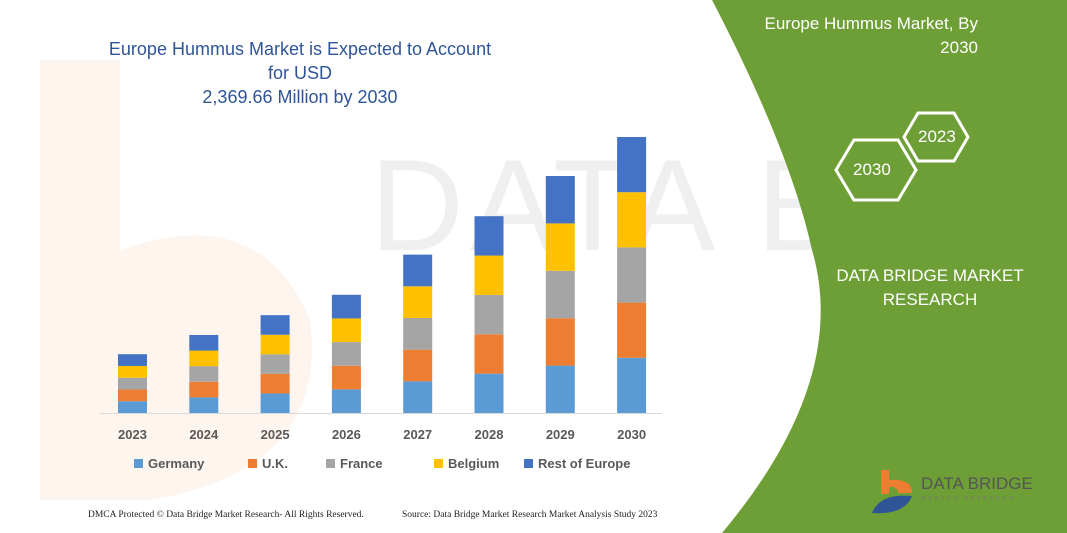  Describe the element at coordinates (632, 220) in the screenshot. I see `bar-segment-belgium-2030` at that location.